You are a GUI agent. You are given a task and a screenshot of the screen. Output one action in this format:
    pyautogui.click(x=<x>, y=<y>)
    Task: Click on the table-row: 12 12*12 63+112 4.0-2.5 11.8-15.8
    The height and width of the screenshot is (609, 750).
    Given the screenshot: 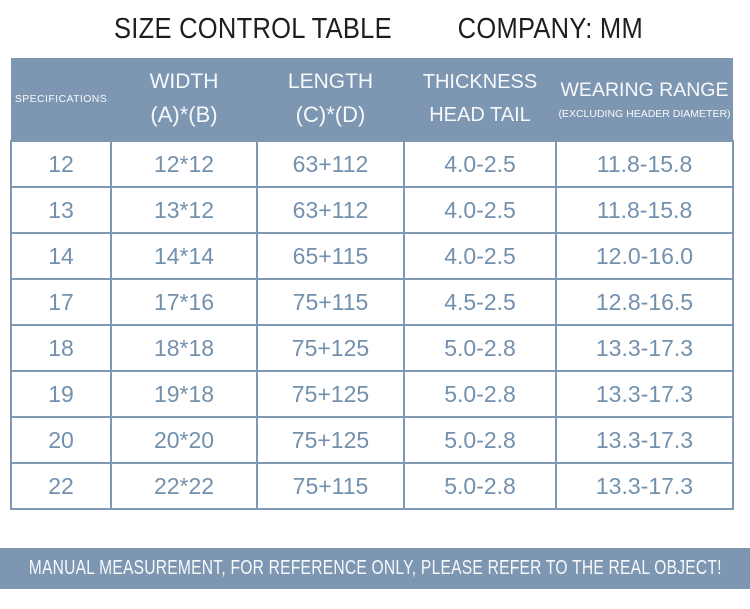 What is the action you would take?
    pyautogui.click(x=372, y=164)
    